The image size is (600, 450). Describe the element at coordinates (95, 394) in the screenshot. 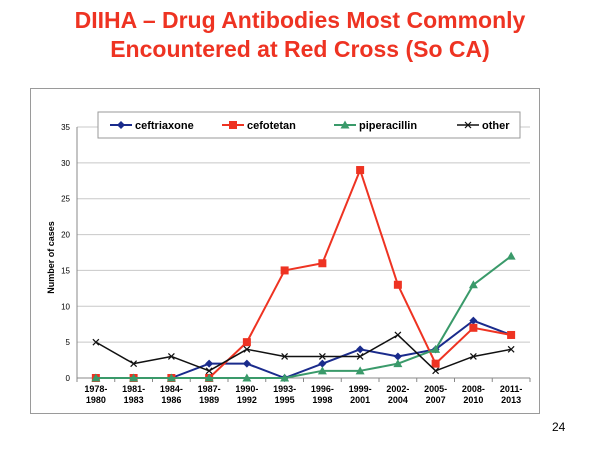

I see `x-tick-label: 1978-1980` at that location.